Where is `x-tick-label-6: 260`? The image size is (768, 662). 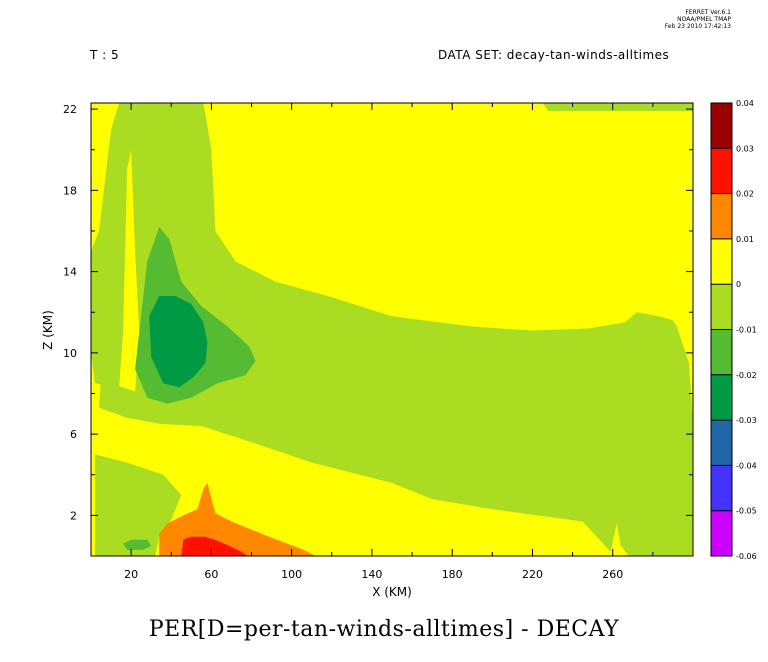 x-tick-label-6: 260 is located at coordinates (612, 574).